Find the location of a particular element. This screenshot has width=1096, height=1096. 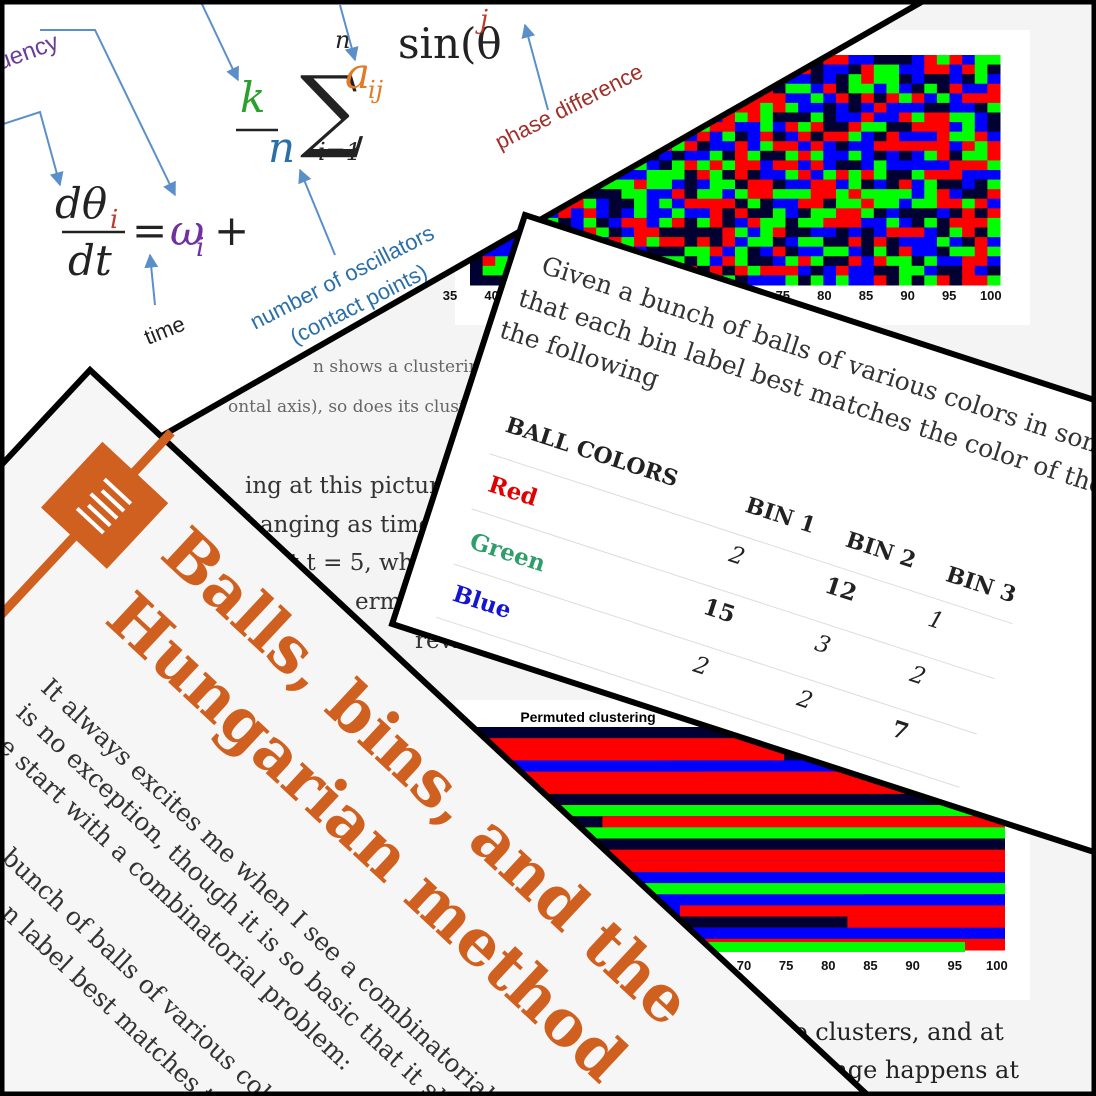

table-value: 2 is located at coordinates (736, 556).